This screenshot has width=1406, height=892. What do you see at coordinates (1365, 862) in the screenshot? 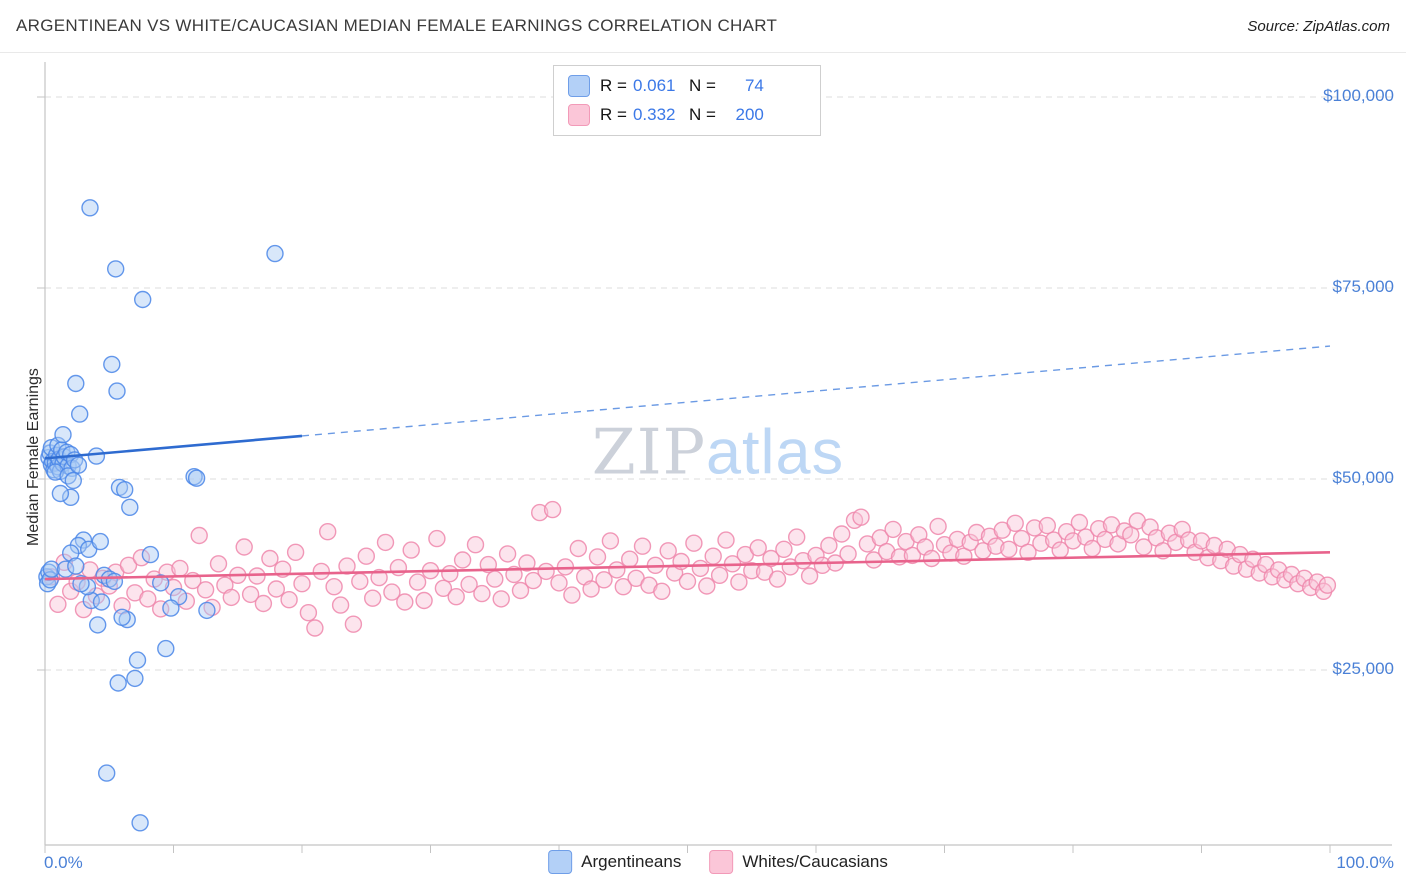
I see `x-axis-max-label: 100.0%` at bounding box center [1365, 862].